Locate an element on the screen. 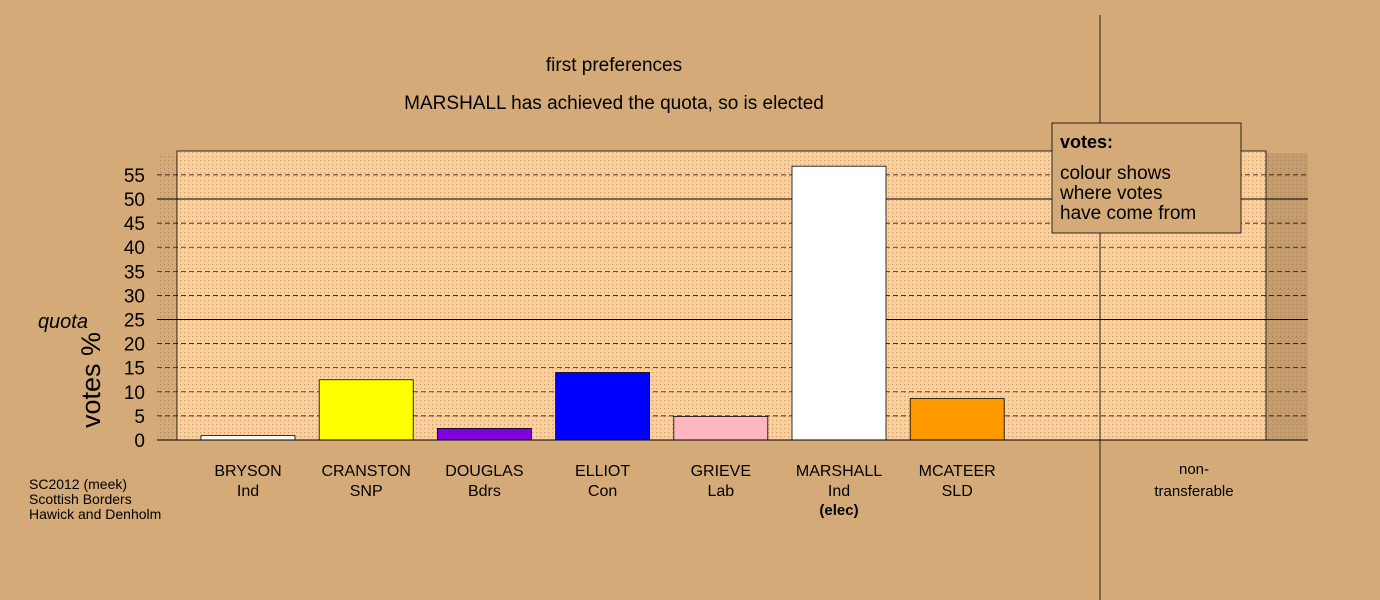 The width and height of the screenshot is (1380, 600). y-tick-label: 55 is located at coordinates (134, 176).